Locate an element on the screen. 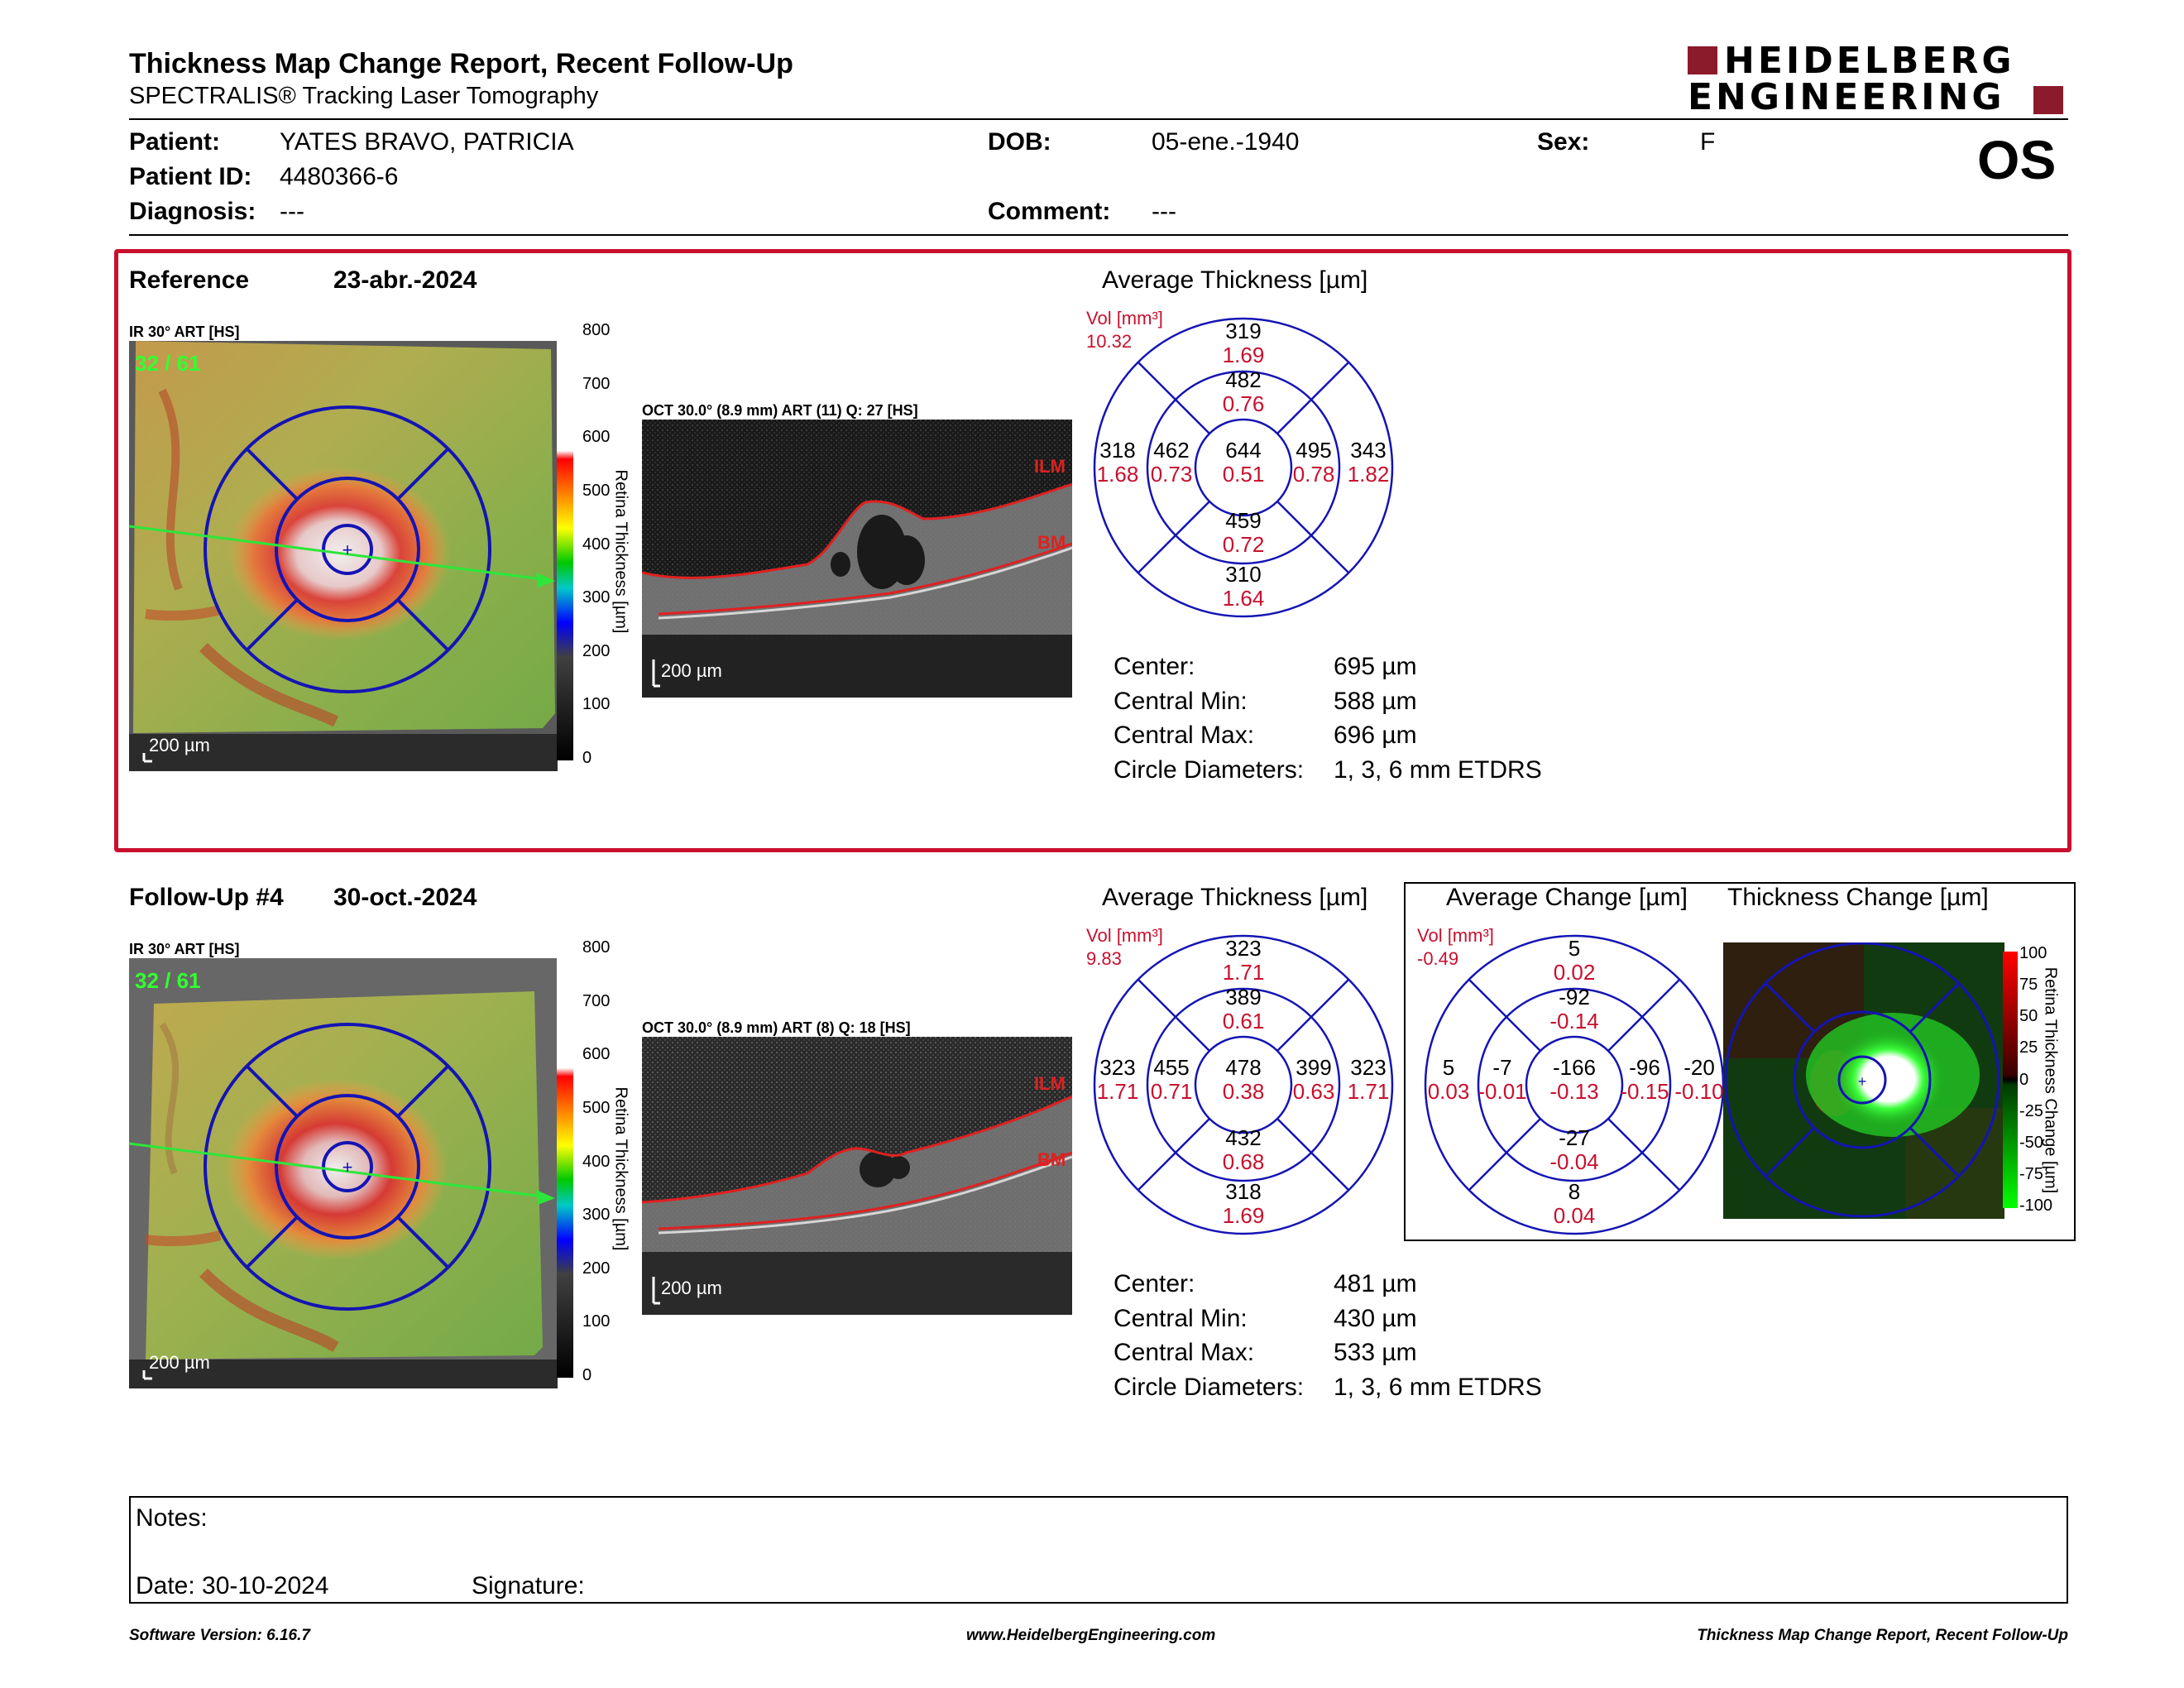  colorbar-tick: 75 is located at coordinates (2028, 985).